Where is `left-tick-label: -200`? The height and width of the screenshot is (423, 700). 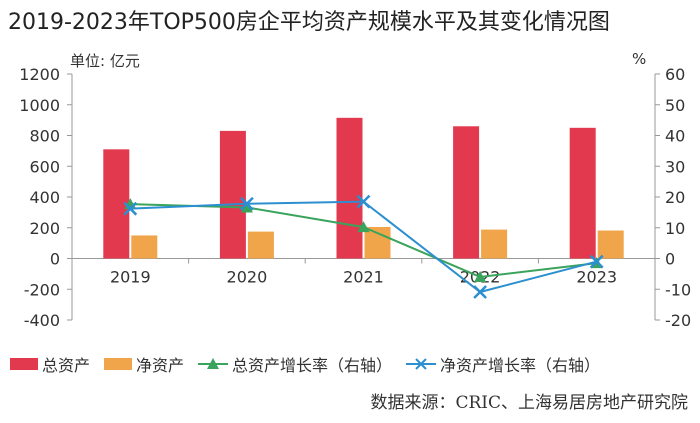 left-tick-label: -200 is located at coordinates (42, 289).